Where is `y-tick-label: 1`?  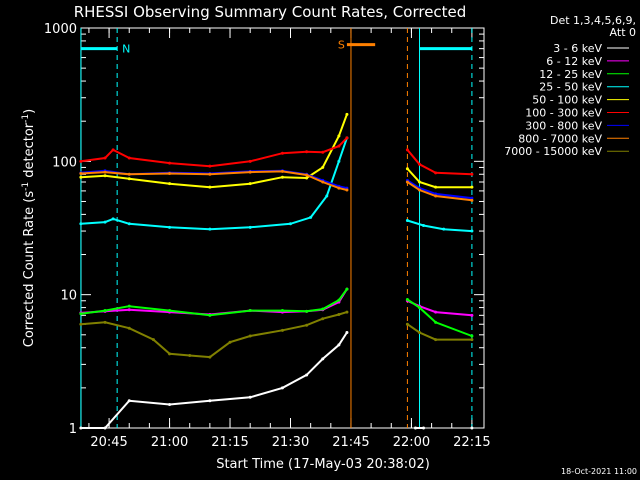
y-tick-label: 1 is located at coordinates (73, 429).